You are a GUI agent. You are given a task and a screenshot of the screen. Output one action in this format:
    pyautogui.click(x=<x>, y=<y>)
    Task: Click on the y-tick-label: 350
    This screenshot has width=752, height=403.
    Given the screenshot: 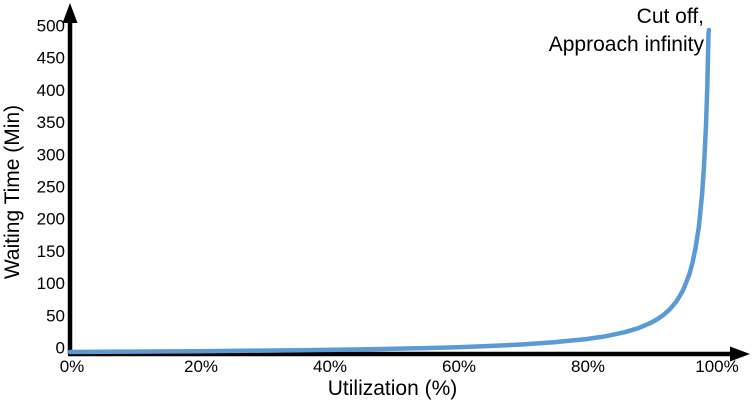 What is the action you would take?
    pyautogui.click(x=51, y=122)
    